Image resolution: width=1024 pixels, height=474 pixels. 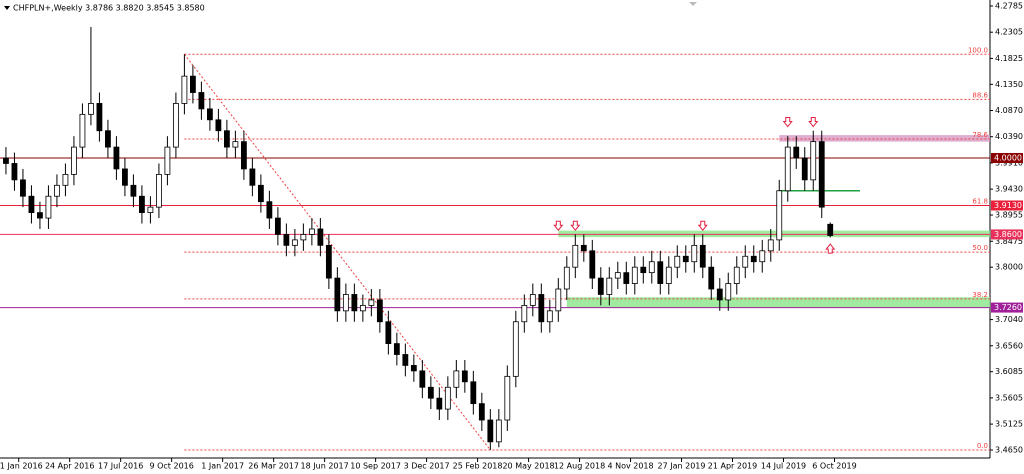 I want to click on x-tick-label: 3 Dec 2017, so click(x=427, y=466).